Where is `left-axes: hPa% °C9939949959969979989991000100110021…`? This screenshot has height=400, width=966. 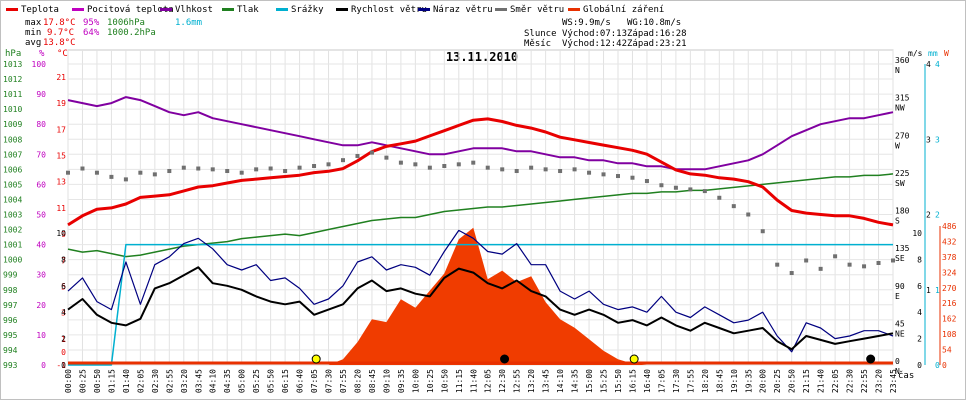
left-axes: hPa% °C9939949959969979989991000100110021… is located at coordinates (35, 209).